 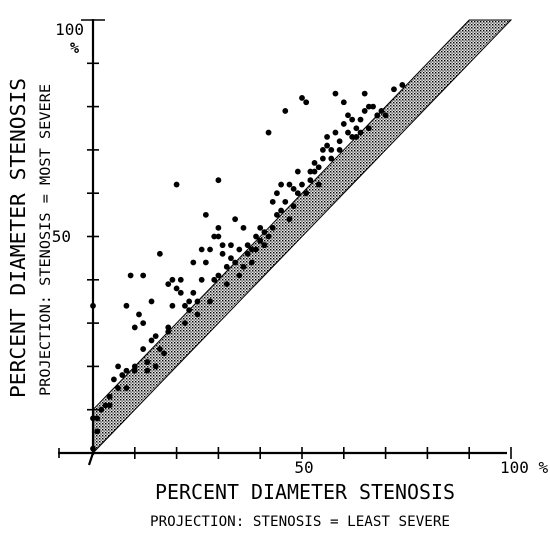 What do you see at coordinates (303, 467) in the screenshot?
I see `x-tick-label-50: 50` at bounding box center [303, 467].